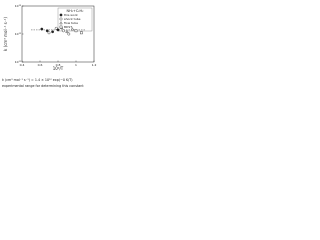 The width and height of the screenshot is (320, 240). I want to click on x-axis-label: 10⁴/T, so click(58, 68).